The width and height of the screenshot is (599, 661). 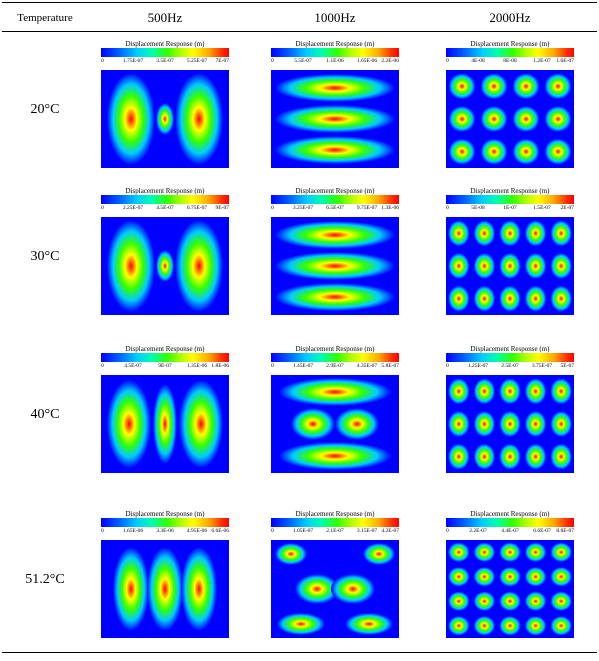 I want to click on colorbar-tick-label: 7E-07, so click(x=222, y=61).